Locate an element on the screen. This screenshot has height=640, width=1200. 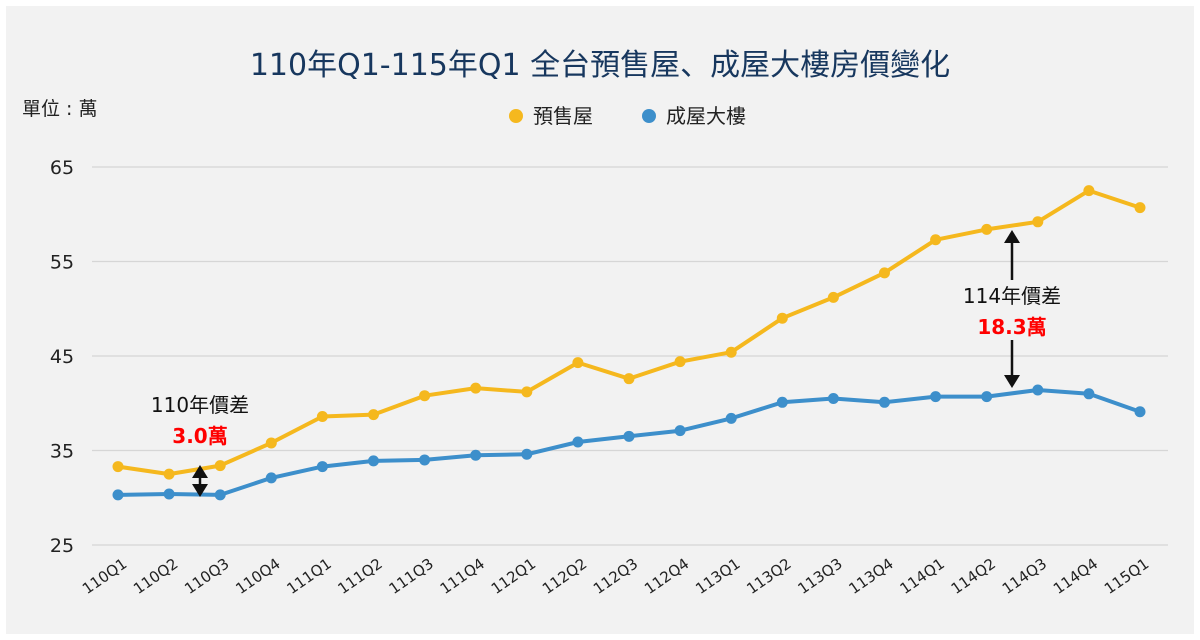
y-tick-label: 65 is located at coordinates (62, 168).